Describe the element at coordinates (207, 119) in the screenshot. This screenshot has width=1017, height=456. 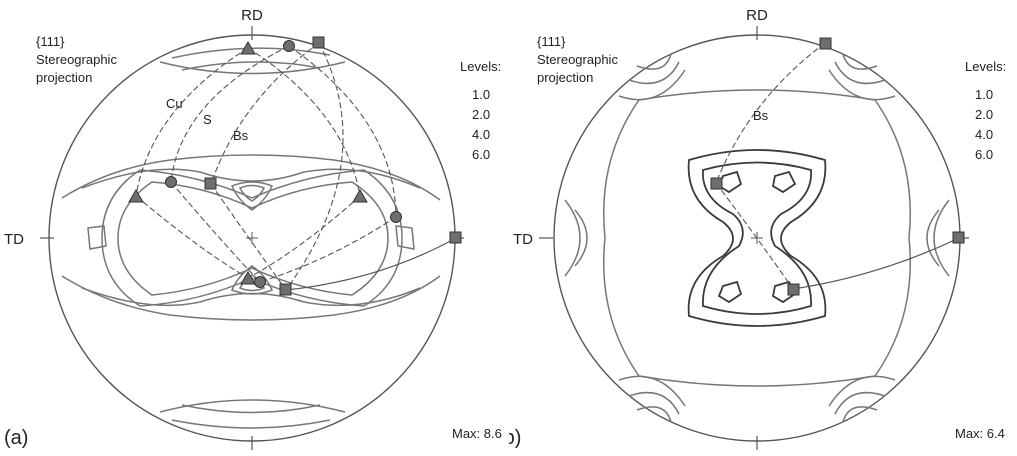
I see `component-label-s: S` at that location.